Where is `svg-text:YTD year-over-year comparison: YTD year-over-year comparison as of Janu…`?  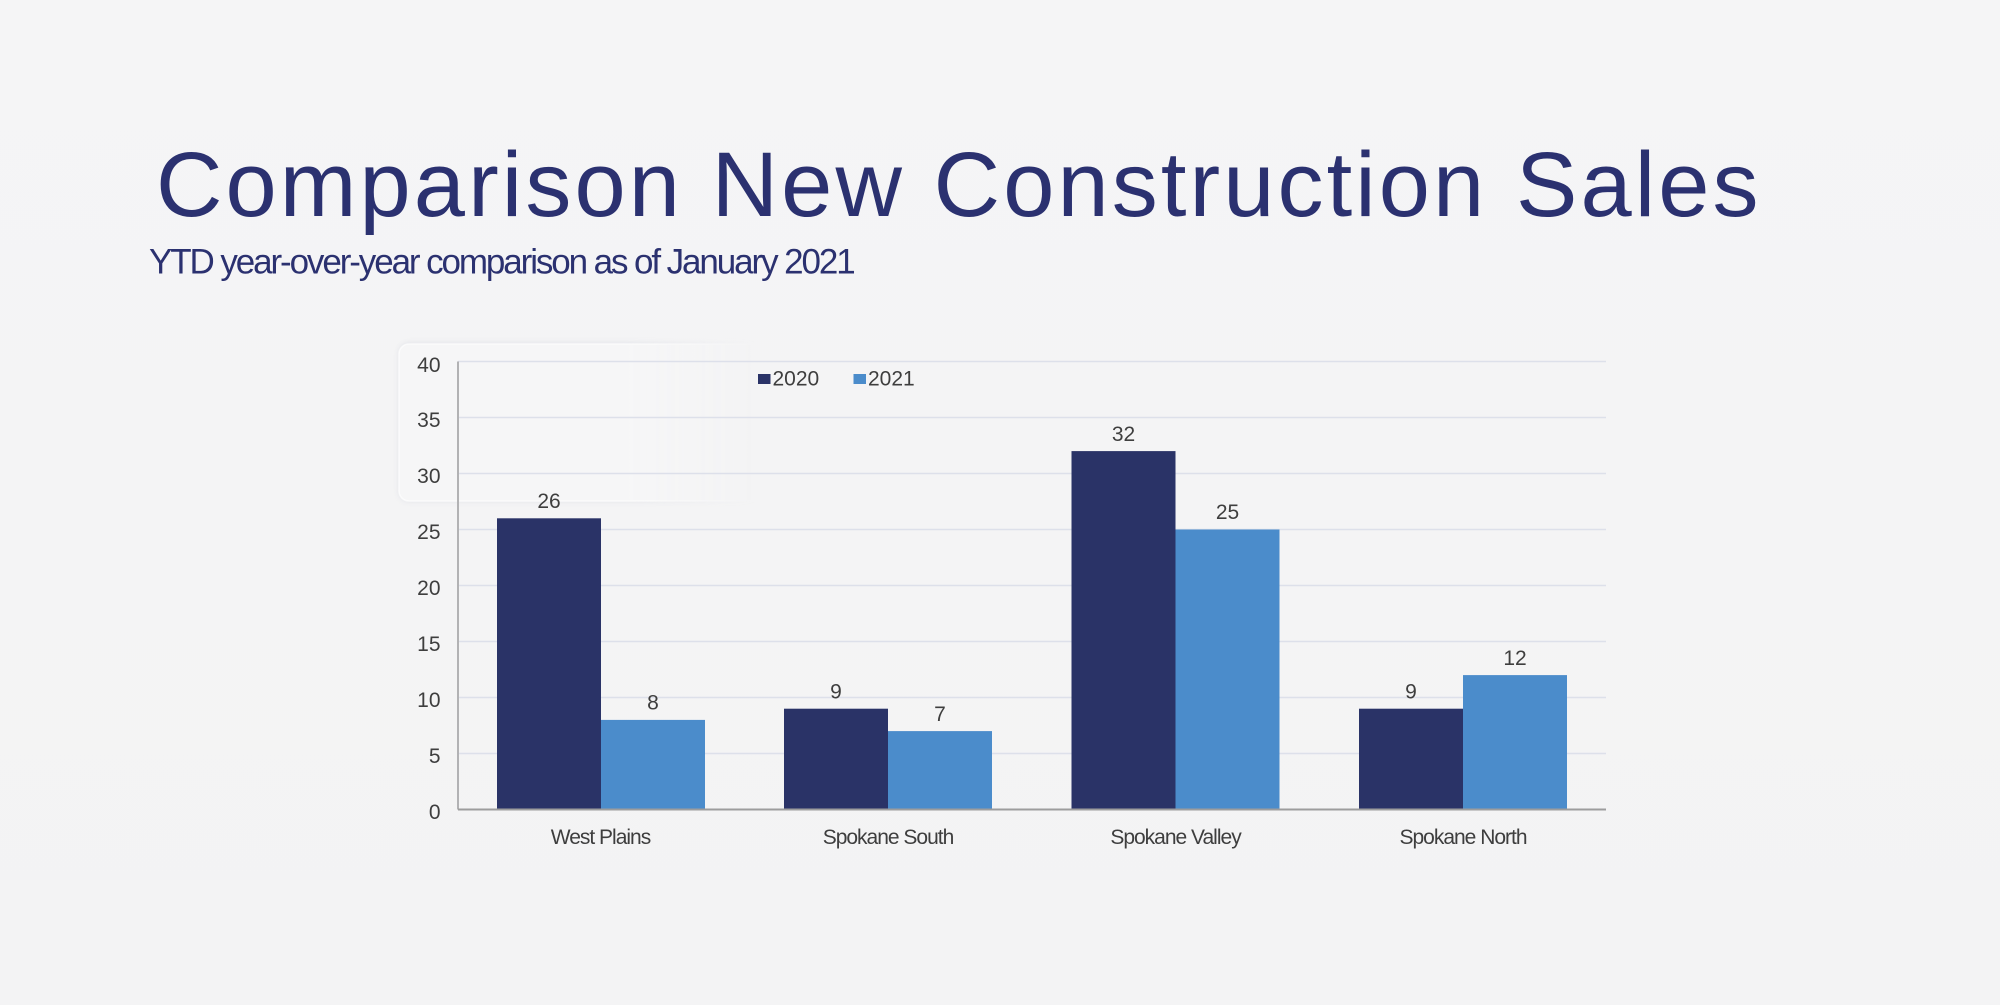
svg-text:YTD year-over-year comparison: YTD year-over-year comparison as of Janu… is located at coordinates (501, 262).